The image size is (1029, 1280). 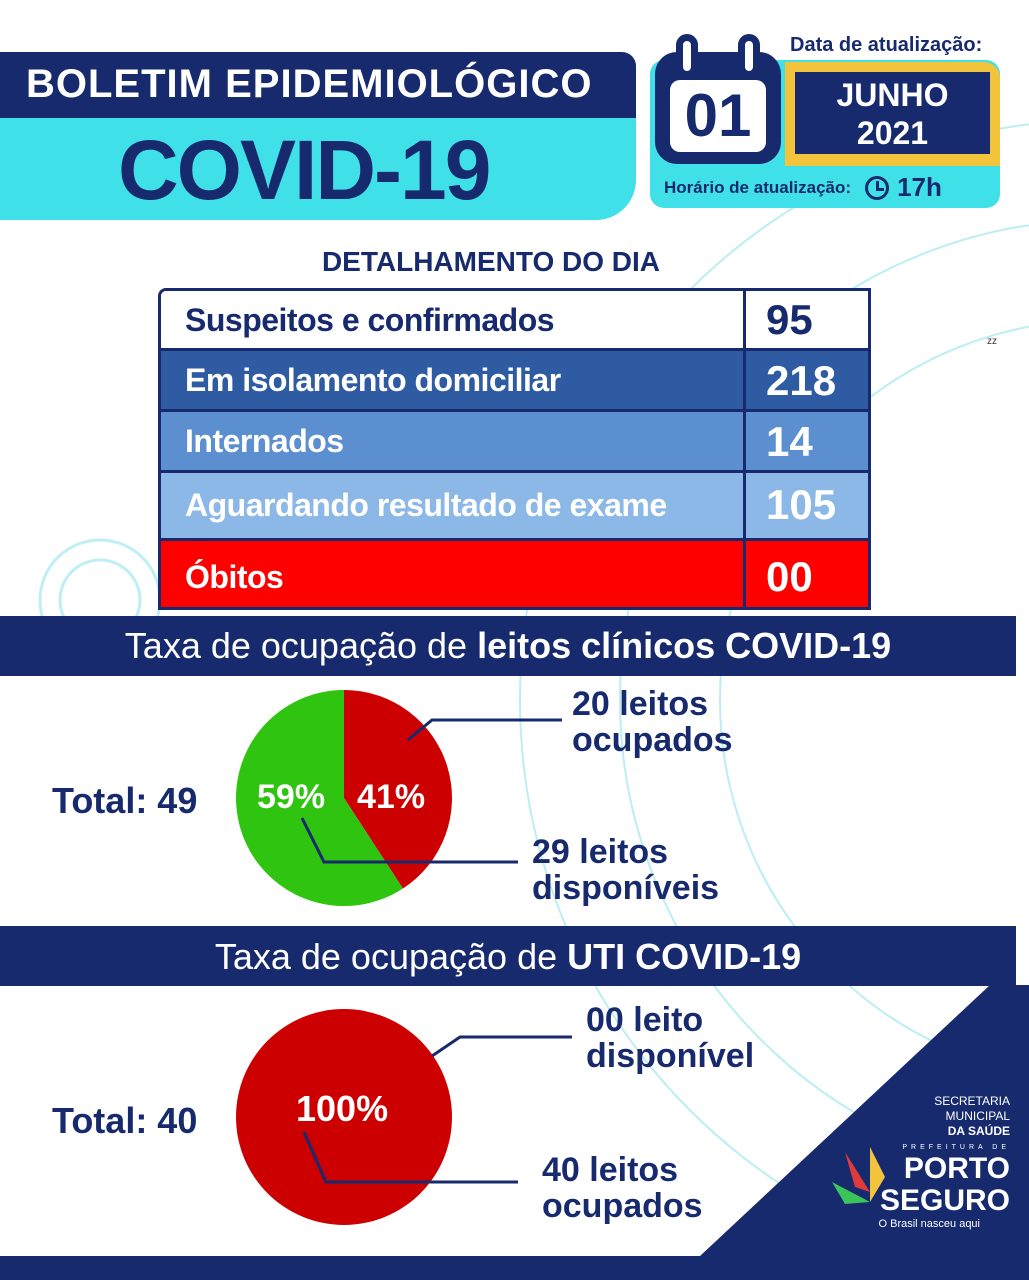 What do you see at coordinates (892, 95) in the screenshot?
I see `month: JUNHO` at bounding box center [892, 95].